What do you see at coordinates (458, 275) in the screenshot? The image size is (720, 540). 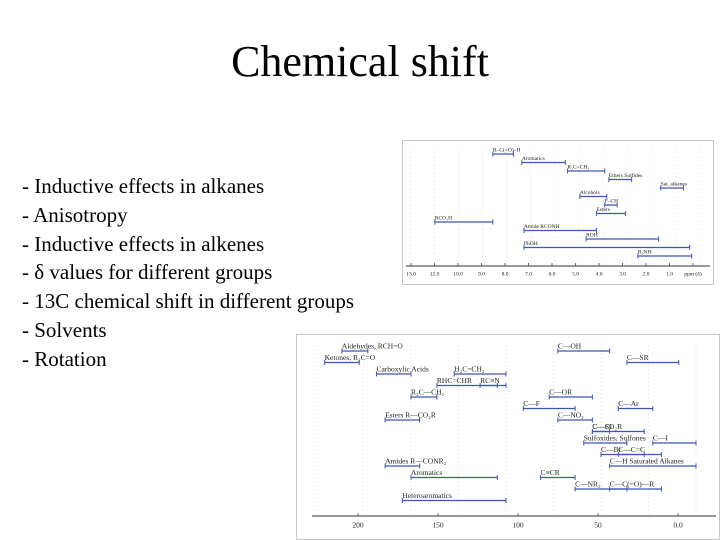 I see `x-tick-label: 10.0` at bounding box center [458, 275].